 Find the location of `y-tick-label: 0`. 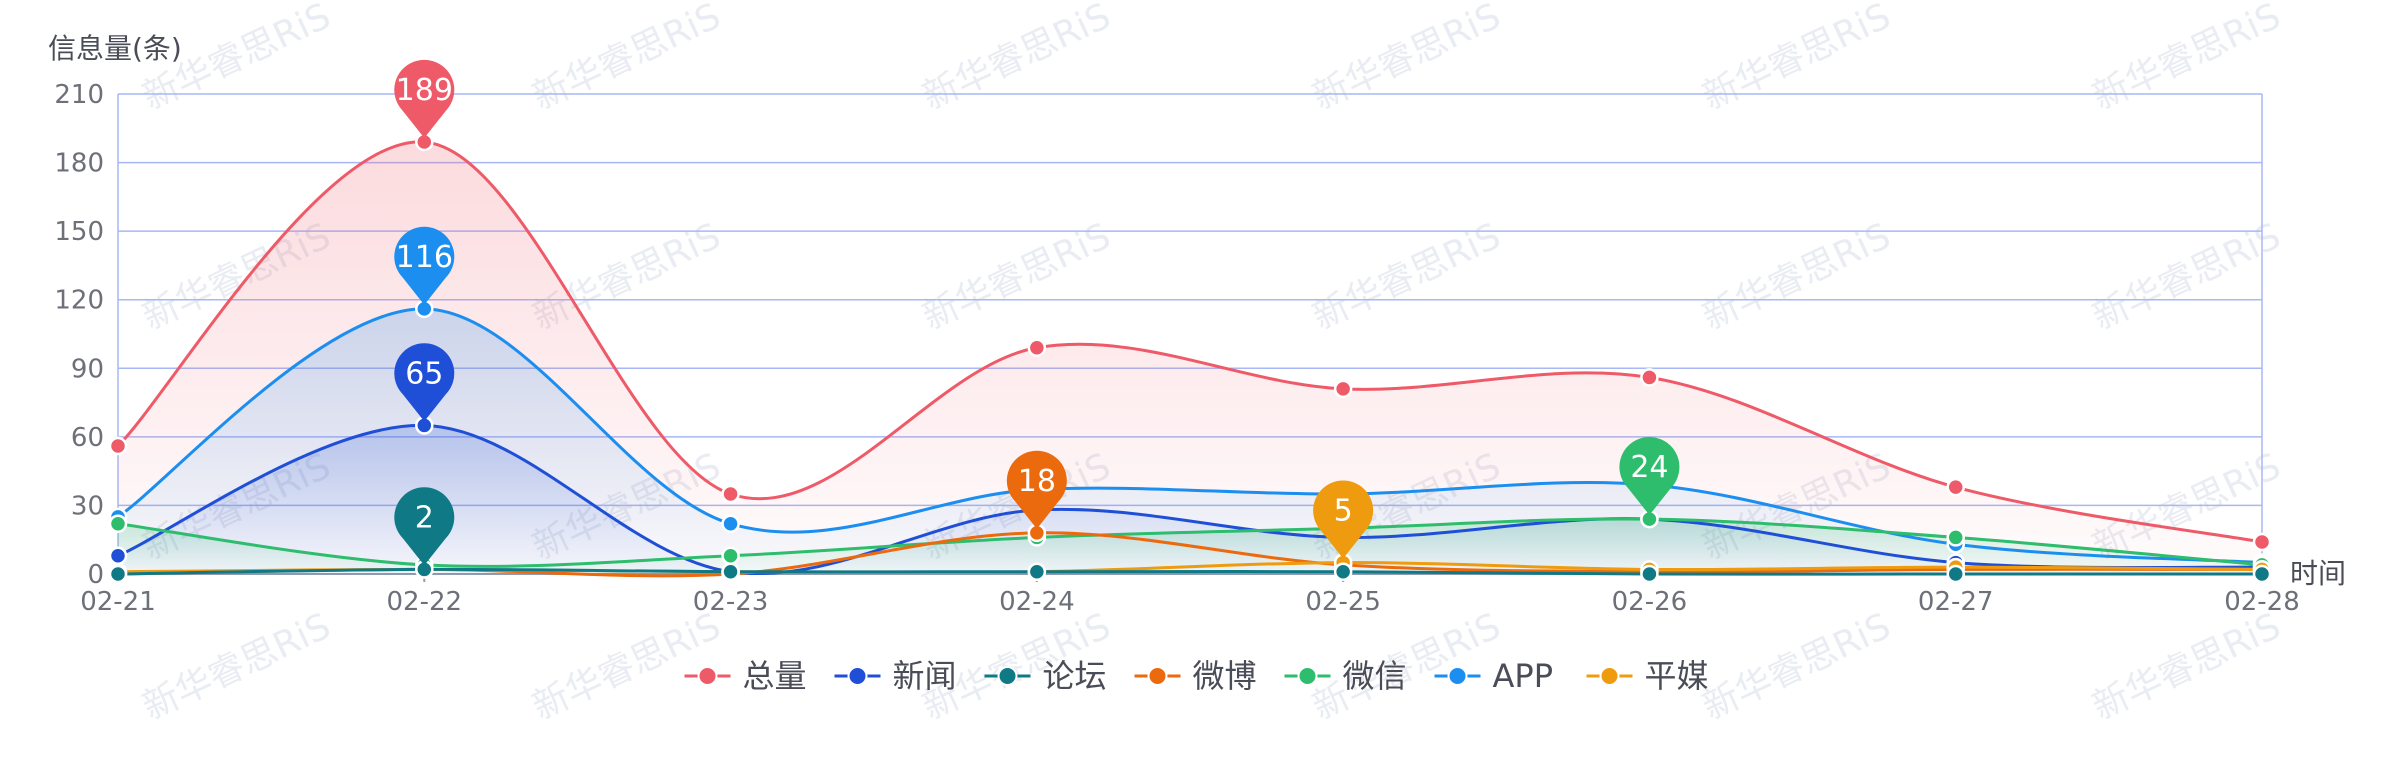

y-tick-label: 0 is located at coordinates (95, 575).